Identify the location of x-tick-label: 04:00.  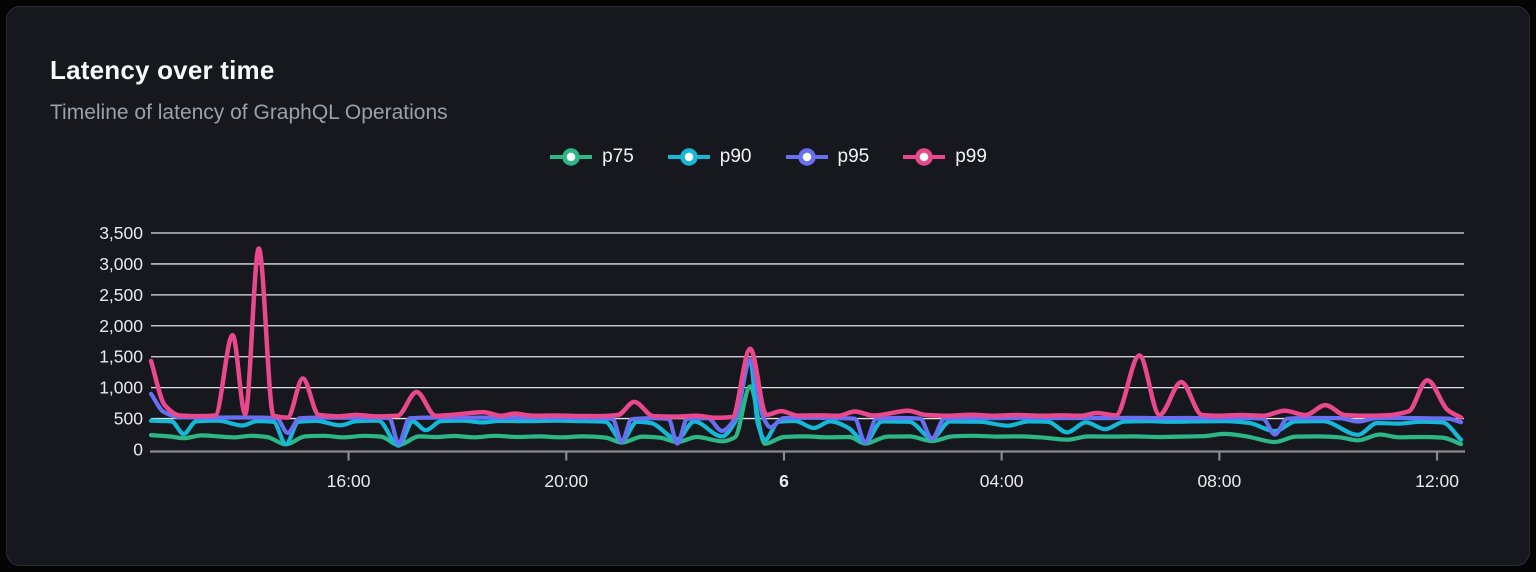
(1002, 481).